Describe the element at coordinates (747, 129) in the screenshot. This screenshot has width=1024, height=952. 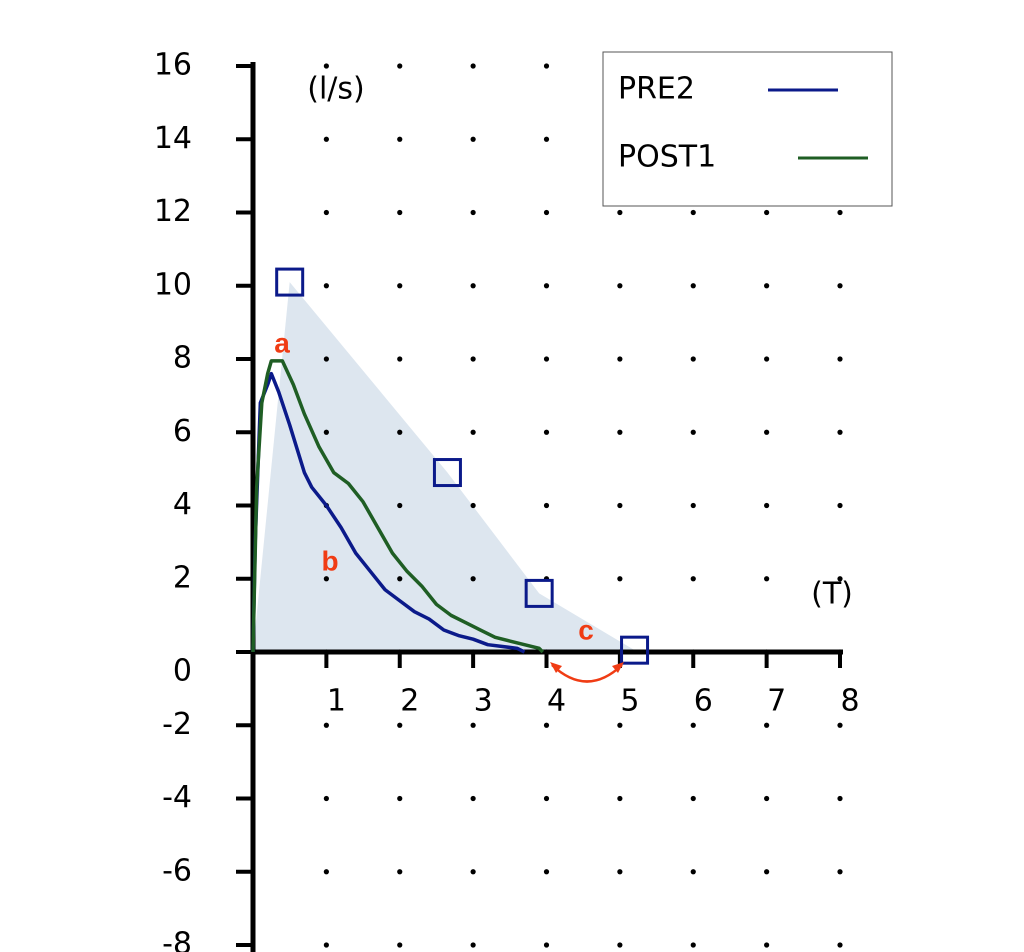
I see `legend-box` at that location.